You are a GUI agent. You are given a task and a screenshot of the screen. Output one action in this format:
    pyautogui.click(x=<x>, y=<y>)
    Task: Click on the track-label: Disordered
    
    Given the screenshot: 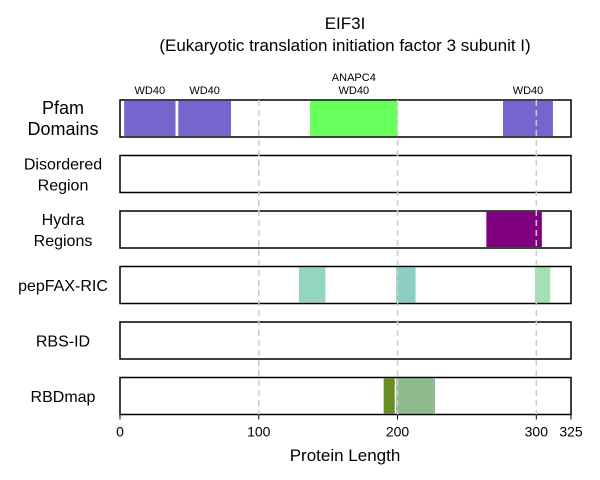 What is the action you would take?
    pyautogui.click(x=63, y=165)
    